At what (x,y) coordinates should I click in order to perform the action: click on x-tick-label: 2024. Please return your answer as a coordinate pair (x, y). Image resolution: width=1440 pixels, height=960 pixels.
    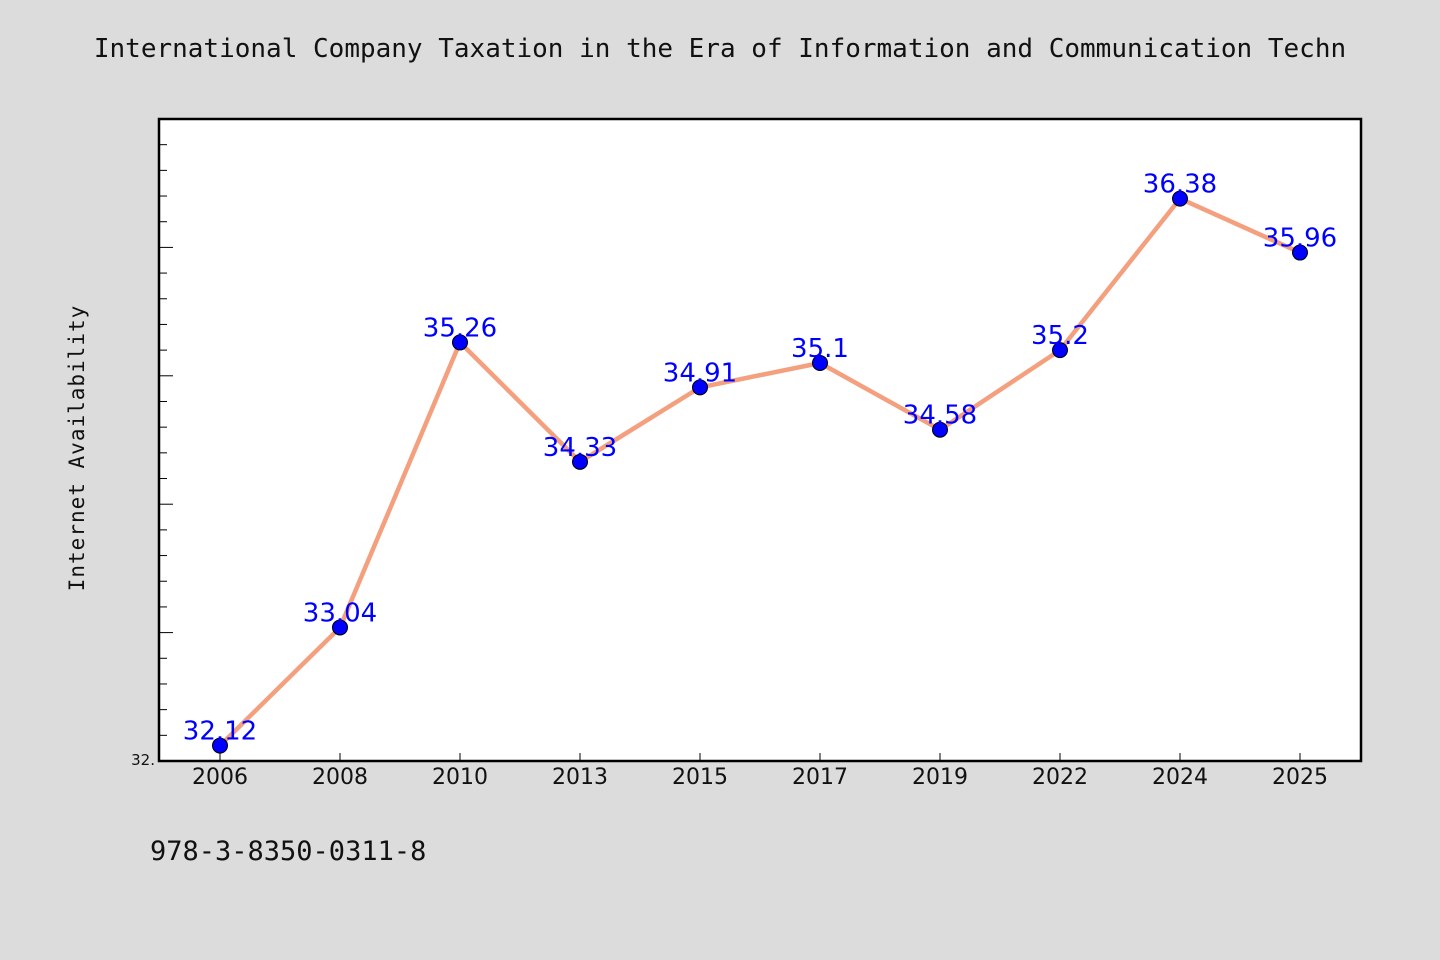
    Looking at the image, I should click on (1180, 777).